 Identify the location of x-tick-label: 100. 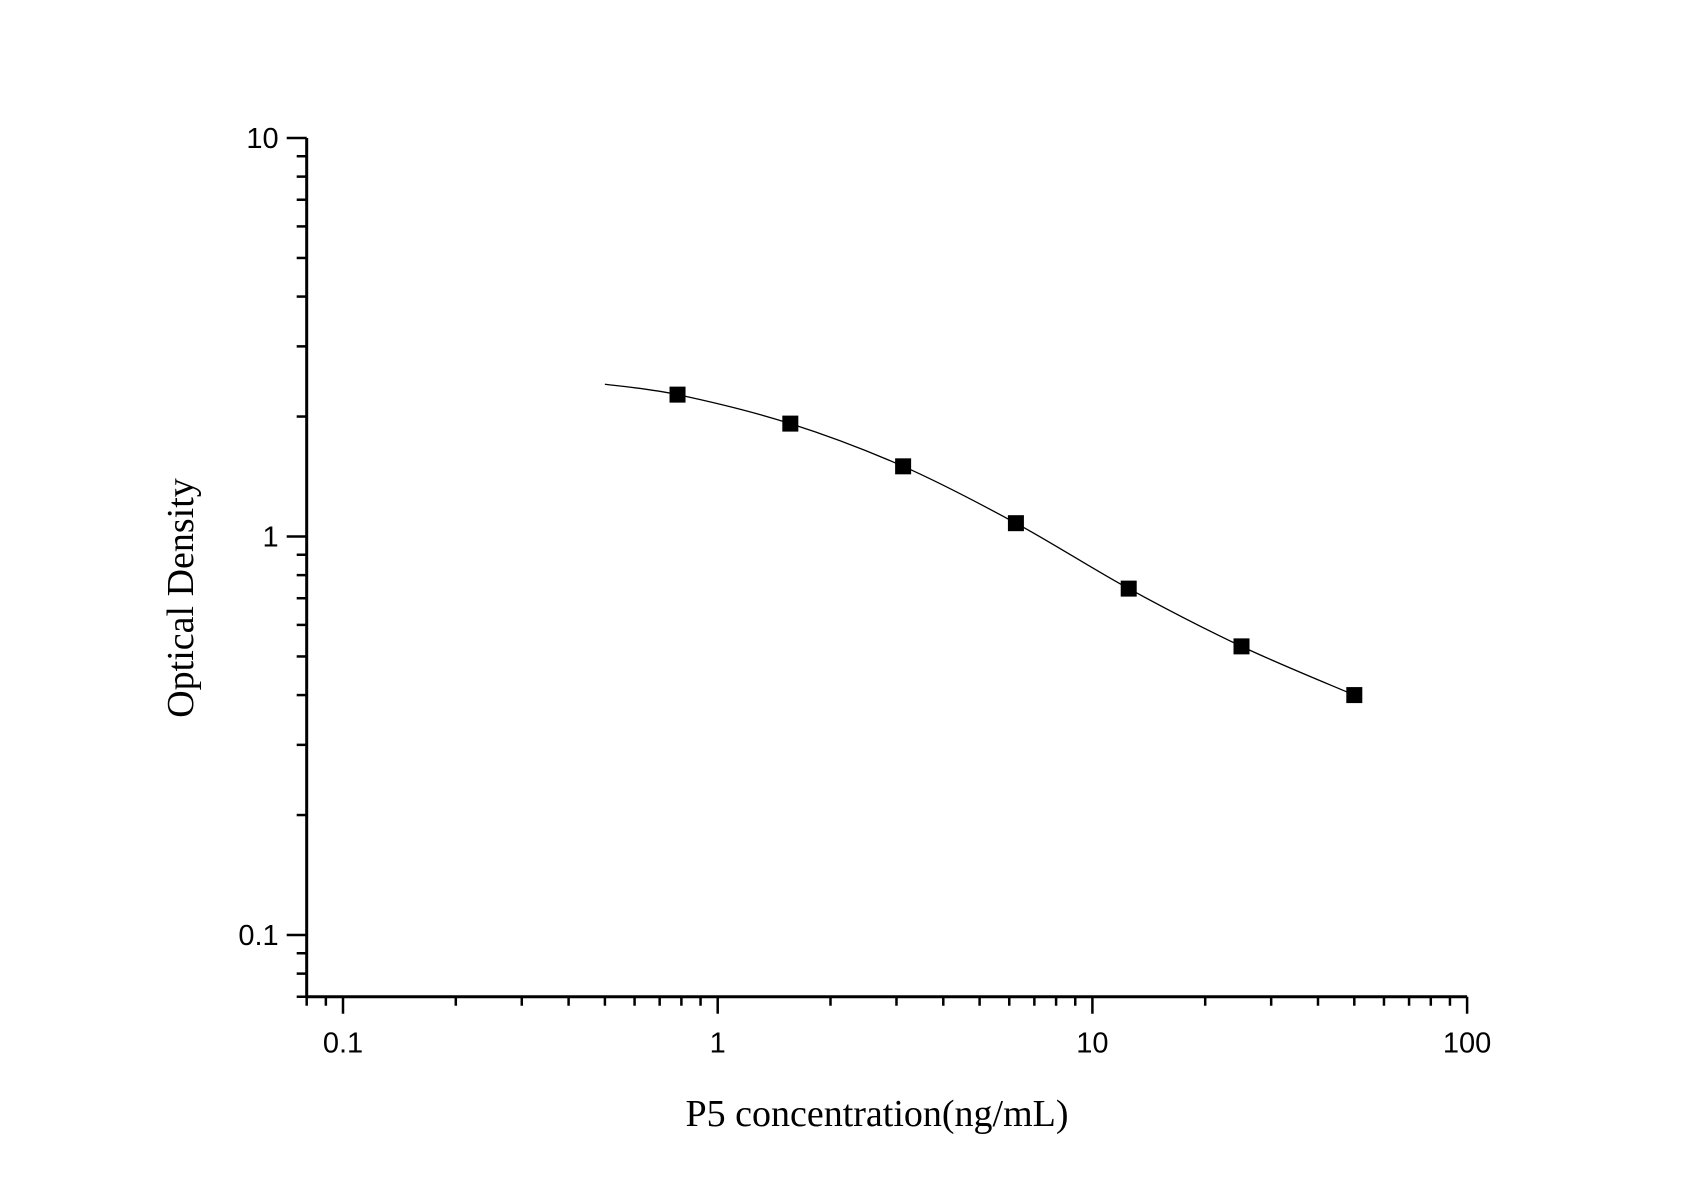
(1467, 1044).